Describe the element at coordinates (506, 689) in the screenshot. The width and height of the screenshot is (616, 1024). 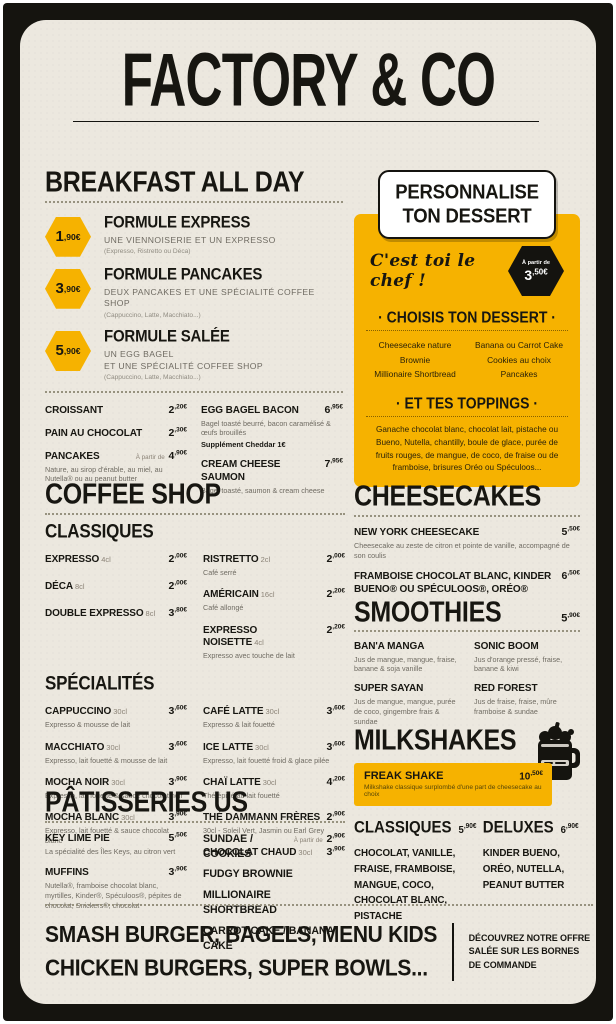
I see `menu-item-name: RED FOREST` at that location.